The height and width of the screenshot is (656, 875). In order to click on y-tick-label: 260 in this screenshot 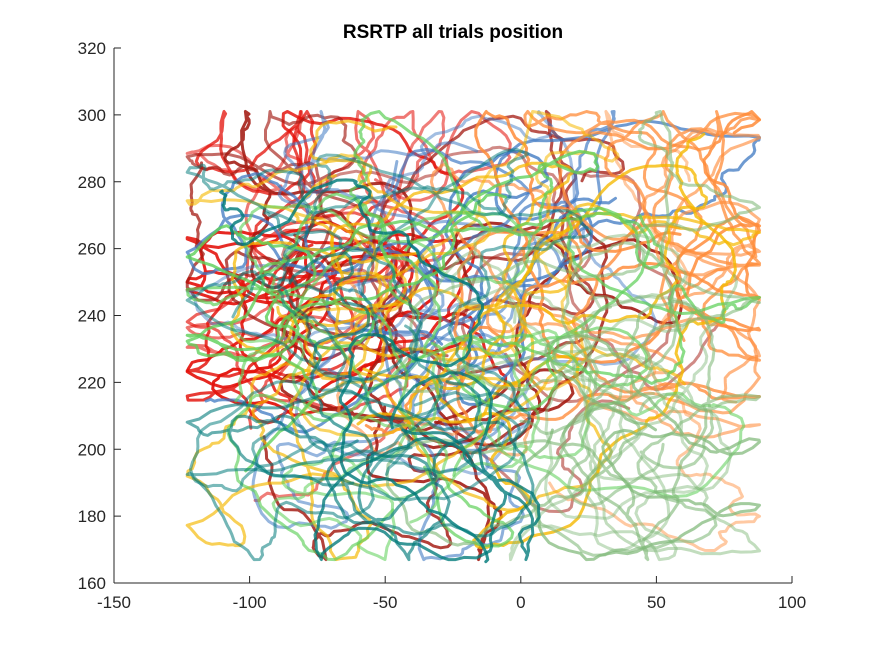, I will do `click(92, 249)`.